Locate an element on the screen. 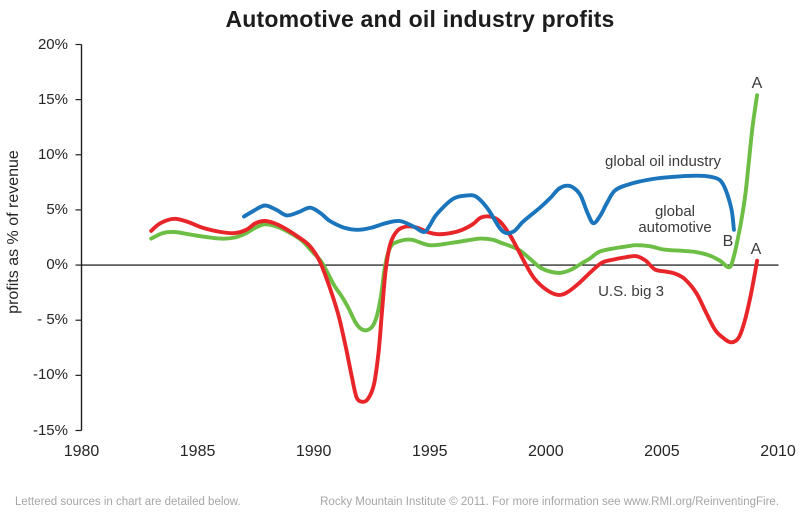  y-axis is located at coordinates (79, 237).